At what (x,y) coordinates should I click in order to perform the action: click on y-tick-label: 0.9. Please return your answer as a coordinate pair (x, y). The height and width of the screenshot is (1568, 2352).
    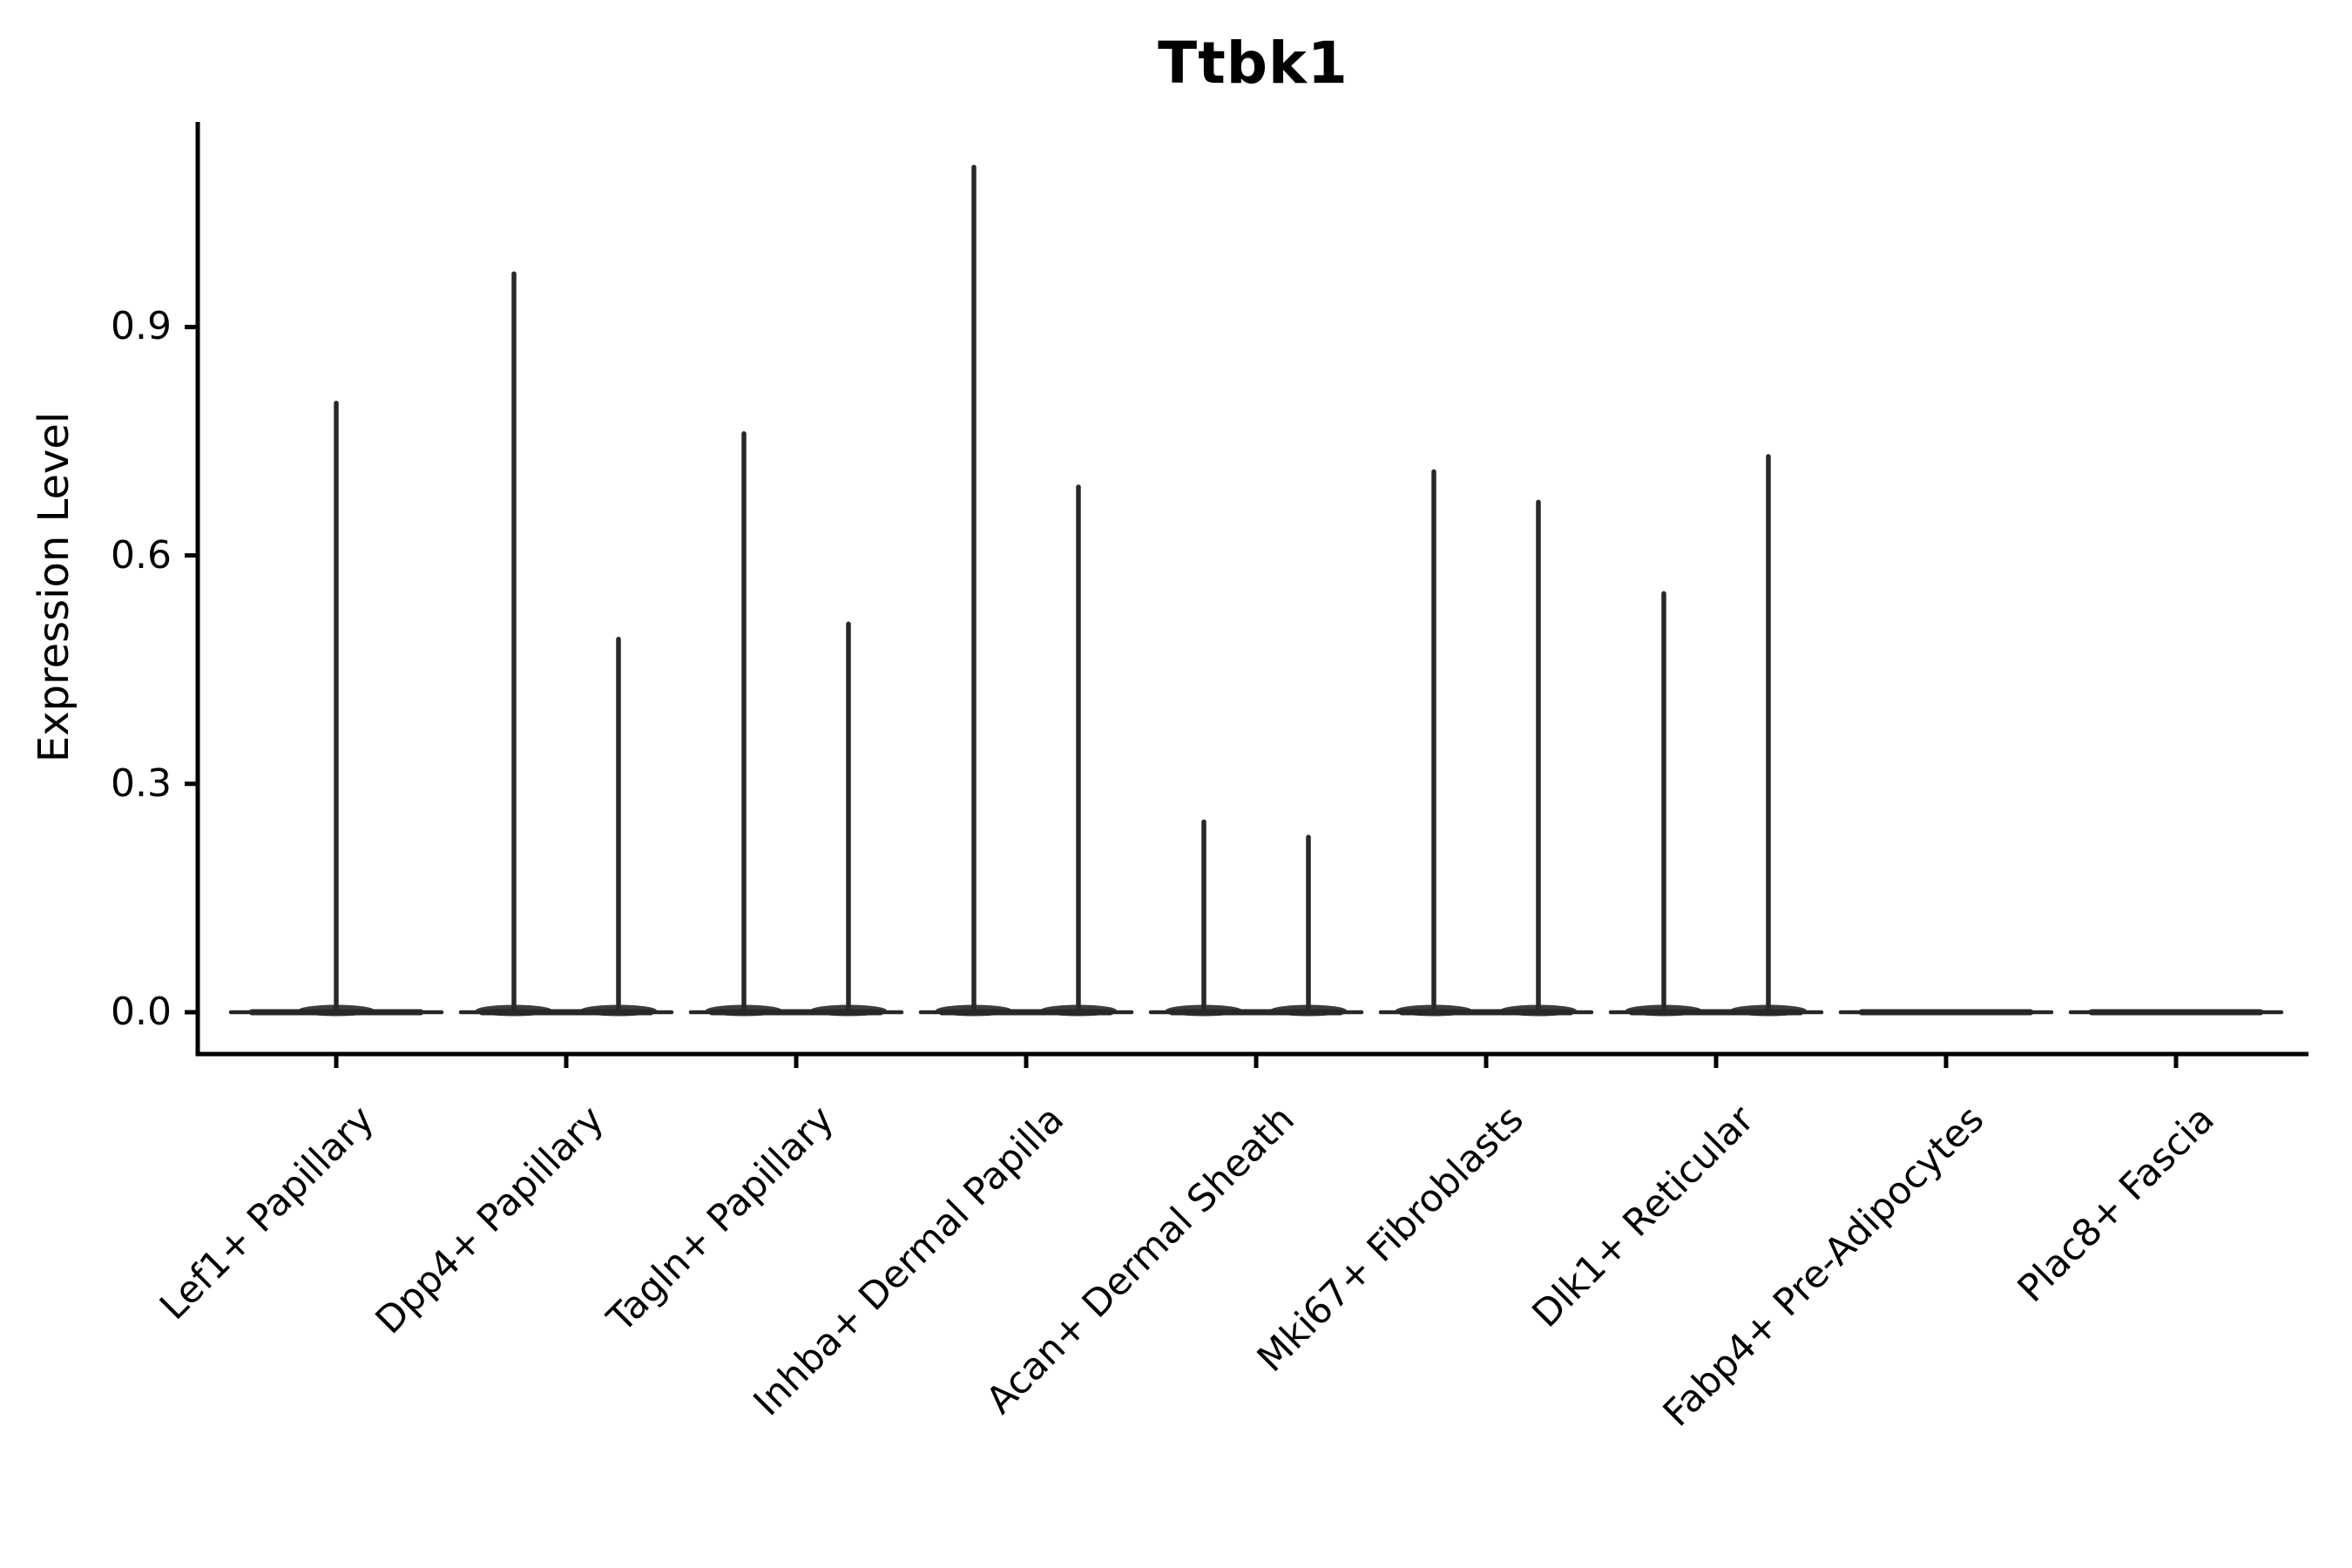
    Looking at the image, I should click on (141, 326).